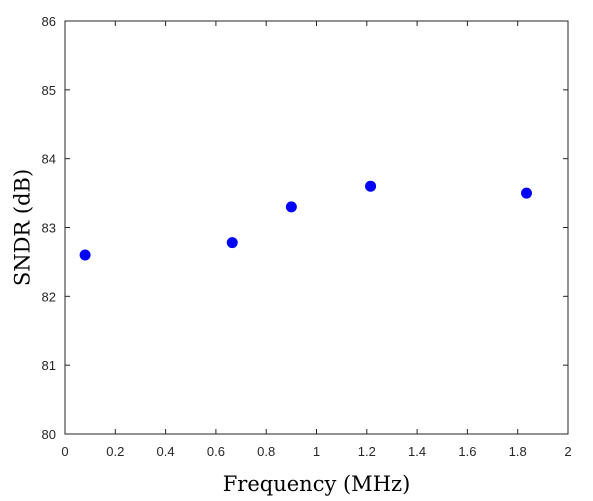 The height and width of the screenshot is (501, 593). What do you see at coordinates (316, 451) in the screenshot?
I see `x-tick-label: 1` at bounding box center [316, 451].